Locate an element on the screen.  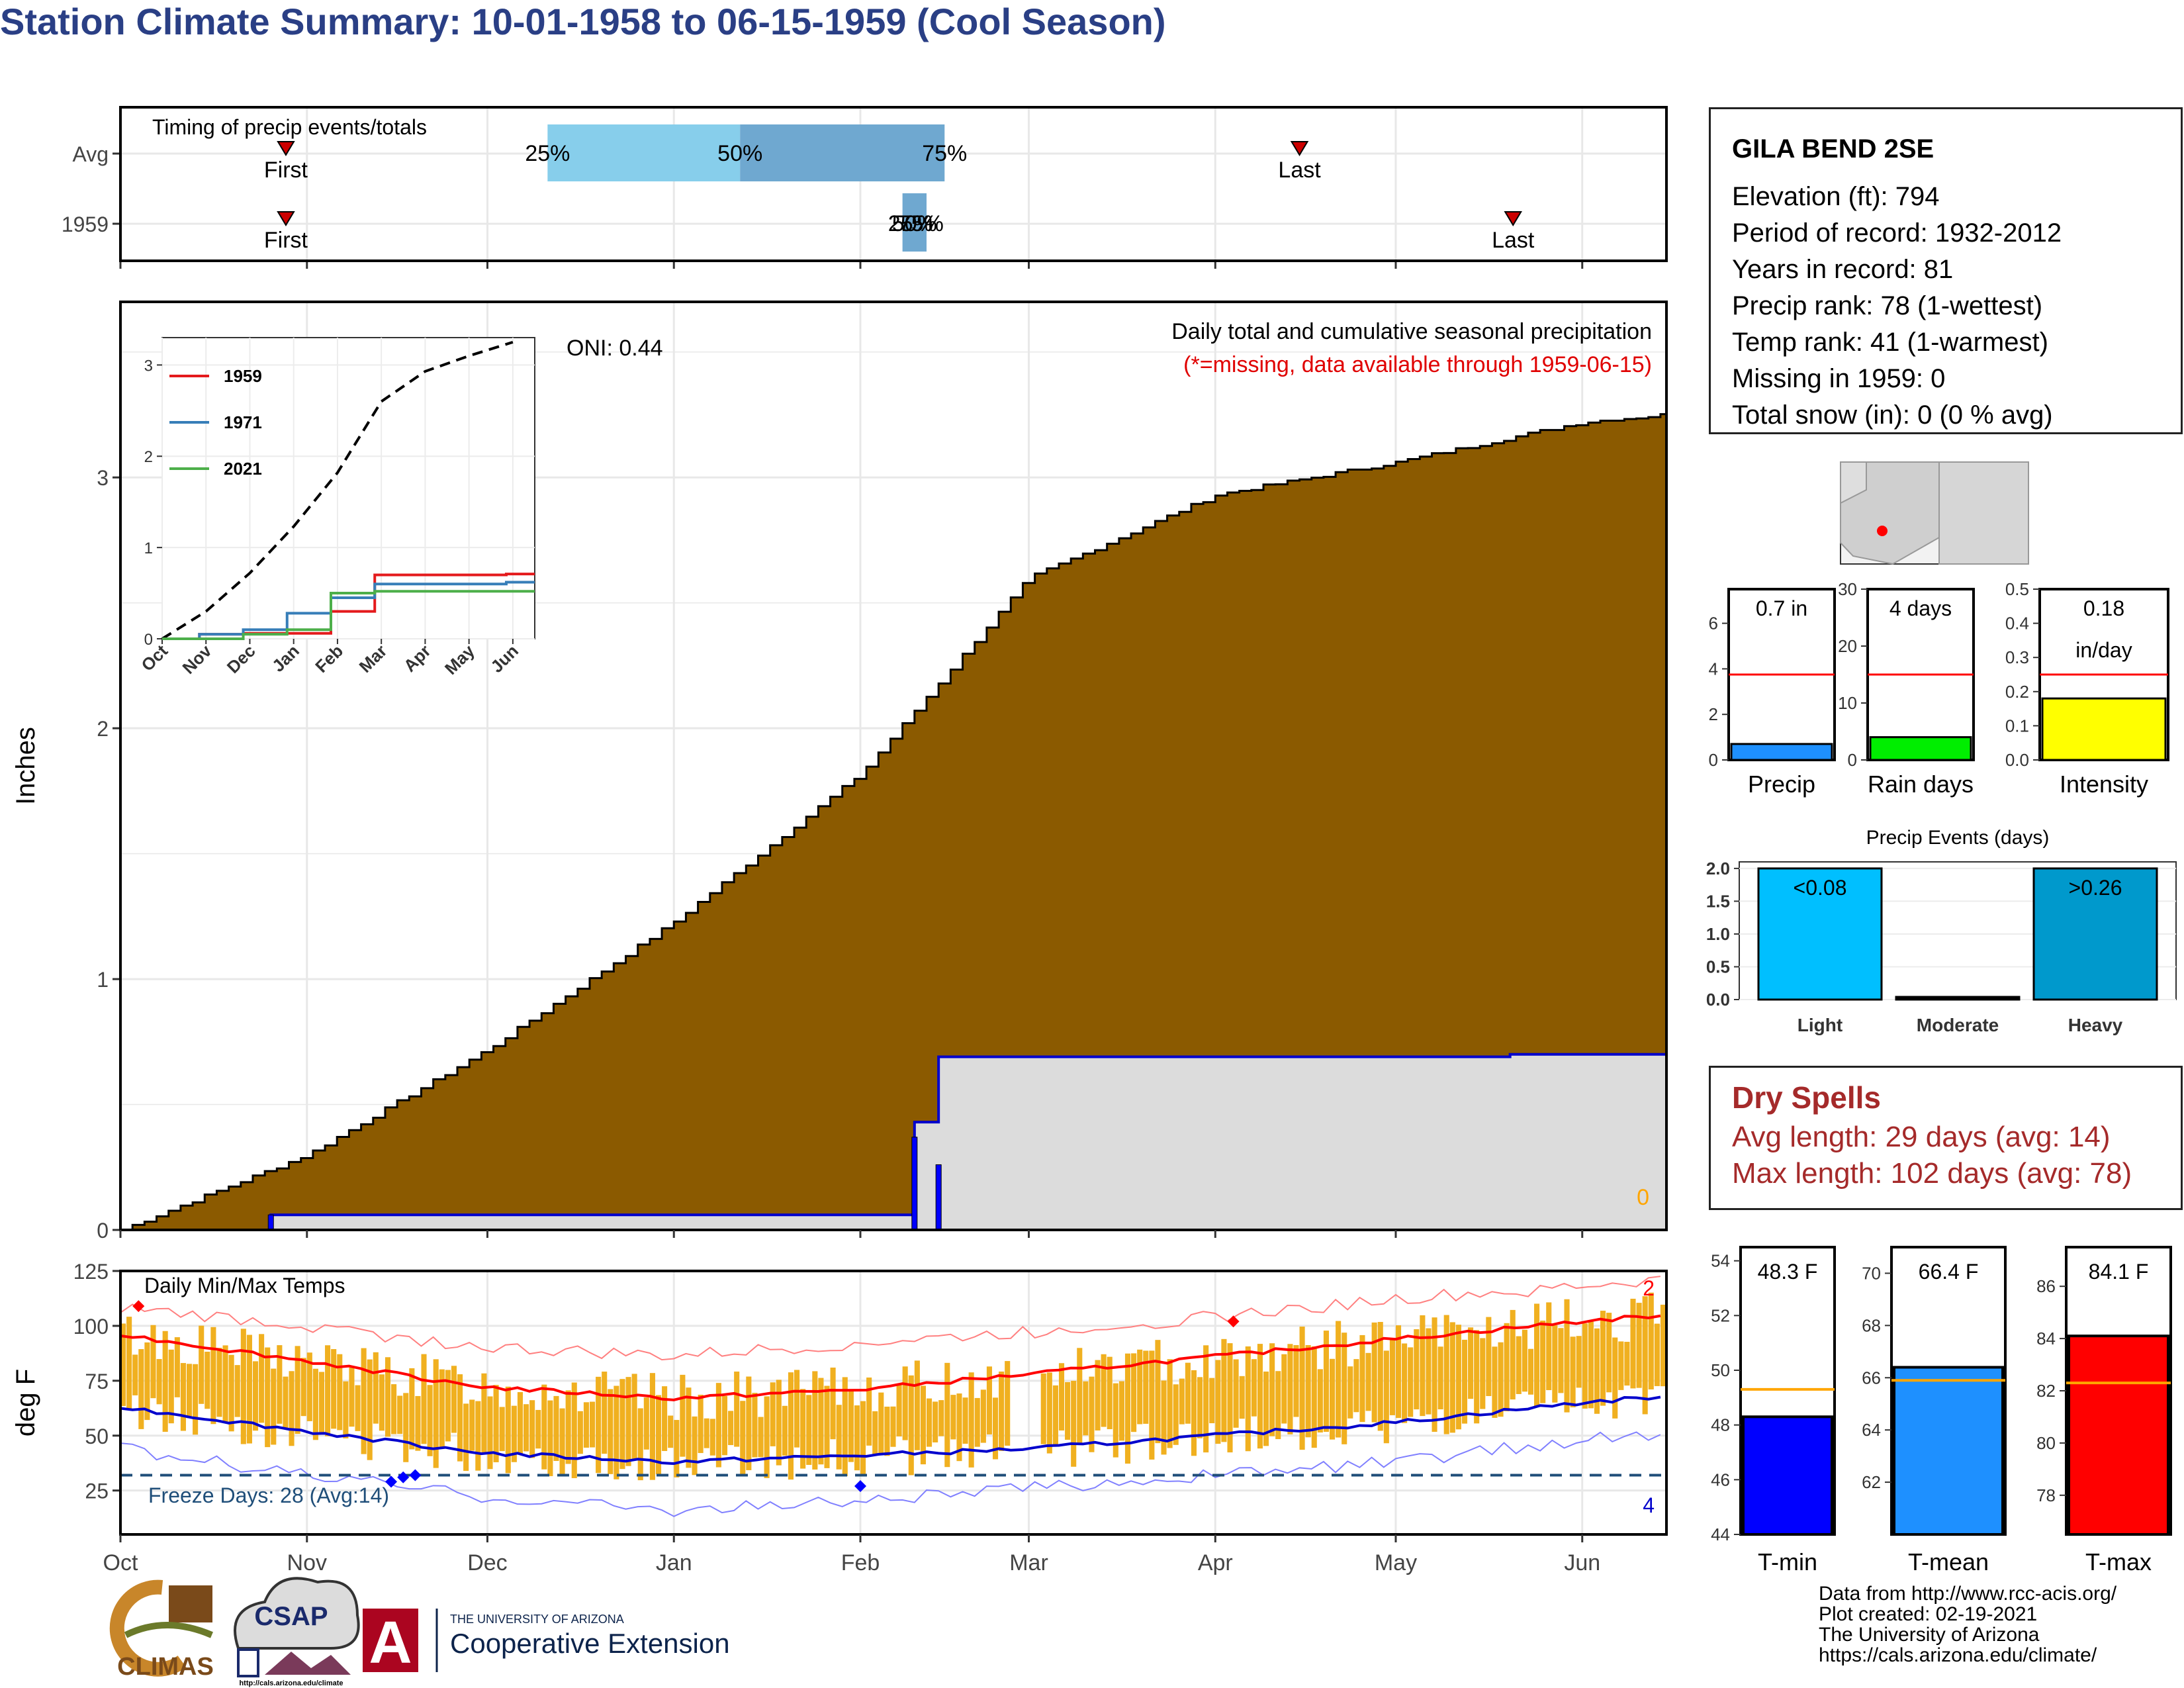
minibar-y-tick-label: 0 is located at coordinates (1852, 760).